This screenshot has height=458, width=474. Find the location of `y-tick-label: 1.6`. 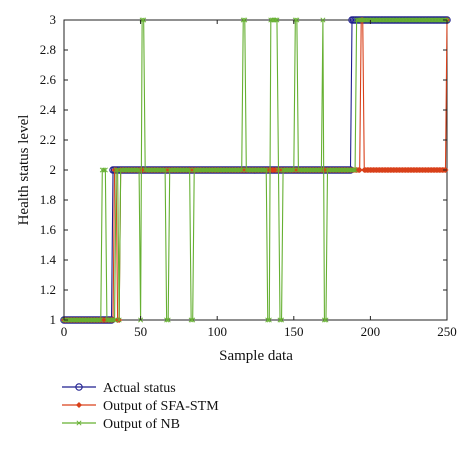

y-tick-label: 1.6 is located at coordinates (48, 229).